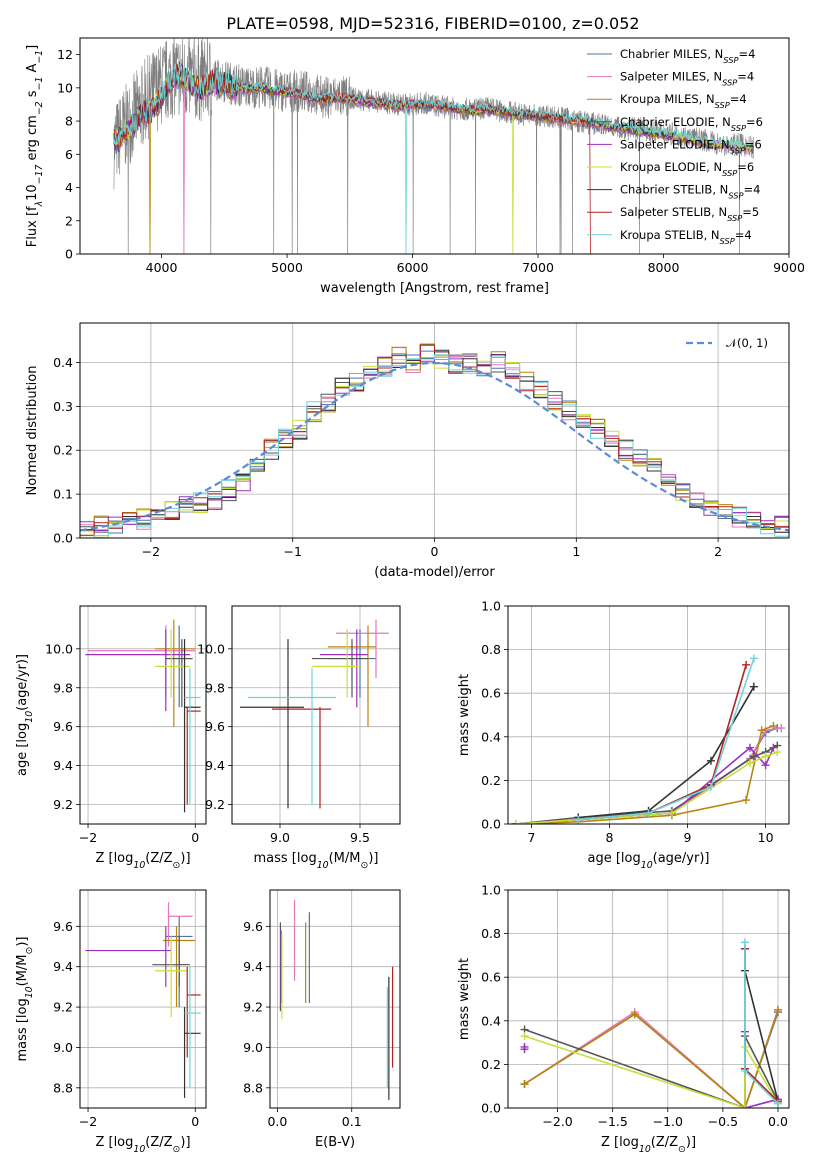 Image resolution: width=819 pixels, height=1170 pixels. Describe the element at coordinates (464, 715) in the screenshot. I see `y-axis-label: mass weight` at that location.